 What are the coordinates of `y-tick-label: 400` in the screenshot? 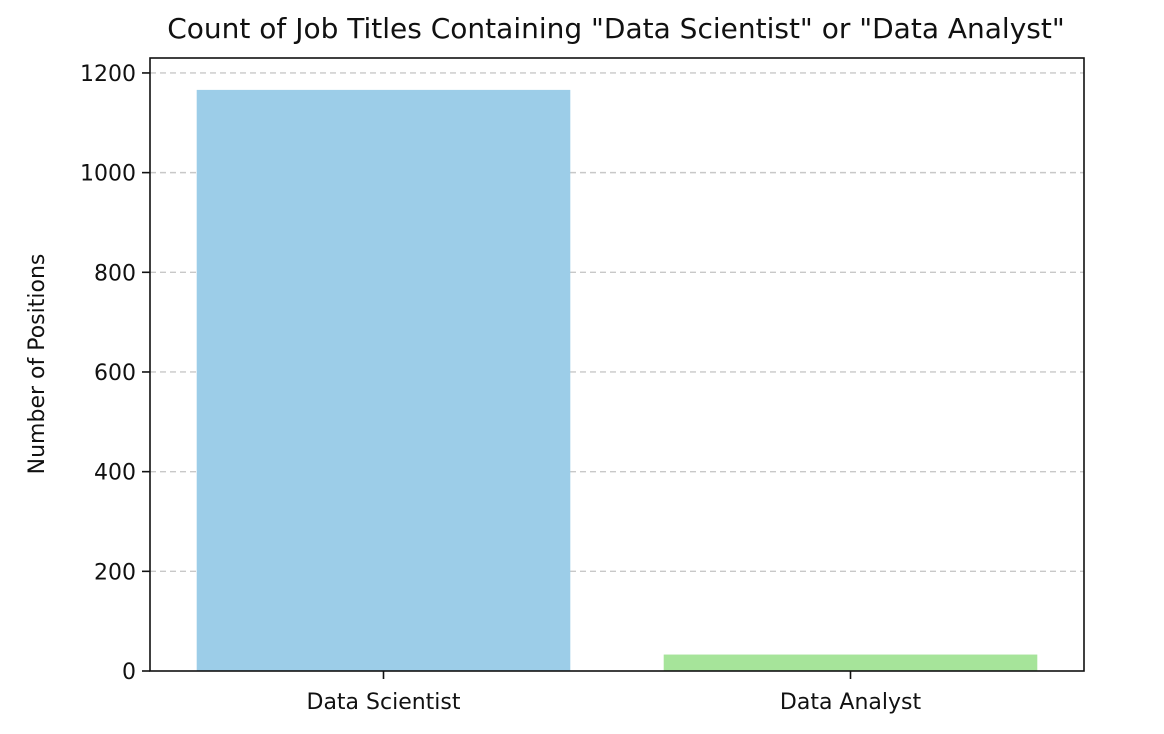 It's located at (115, 473).